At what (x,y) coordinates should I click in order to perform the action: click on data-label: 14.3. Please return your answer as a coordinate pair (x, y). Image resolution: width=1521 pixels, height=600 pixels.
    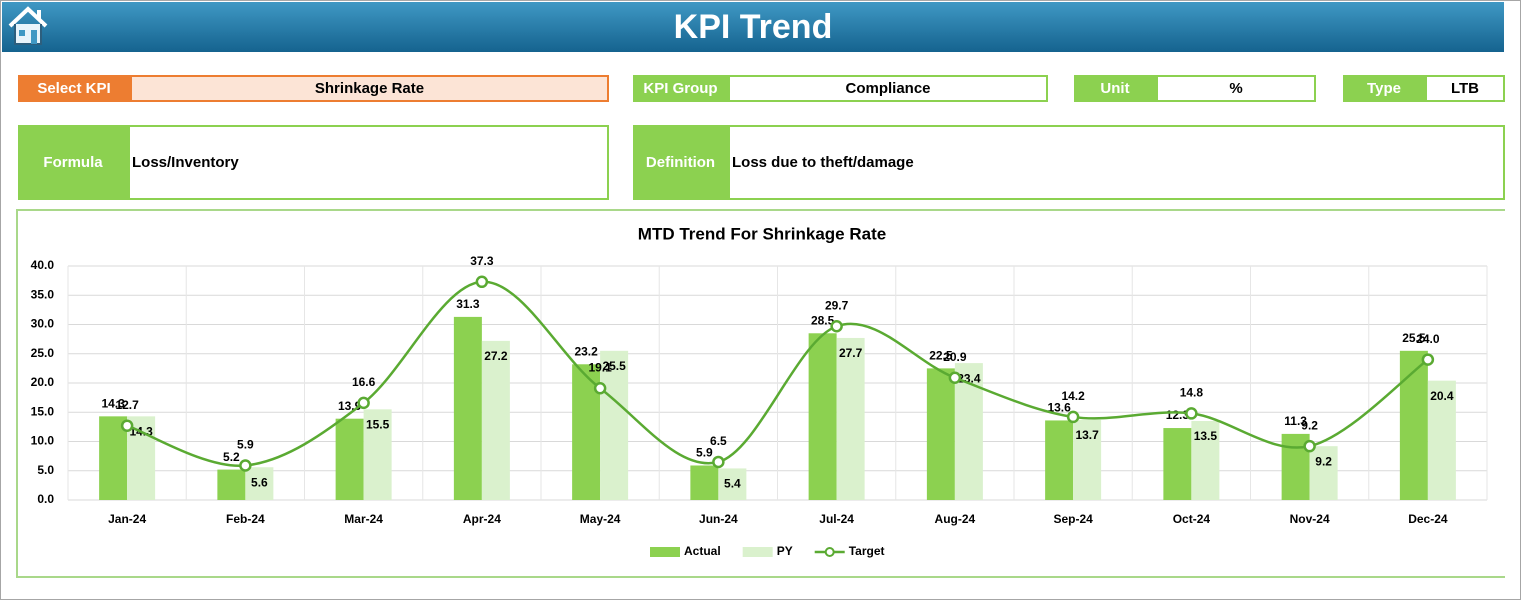
    Looking at the image, I should click on (113, 404).